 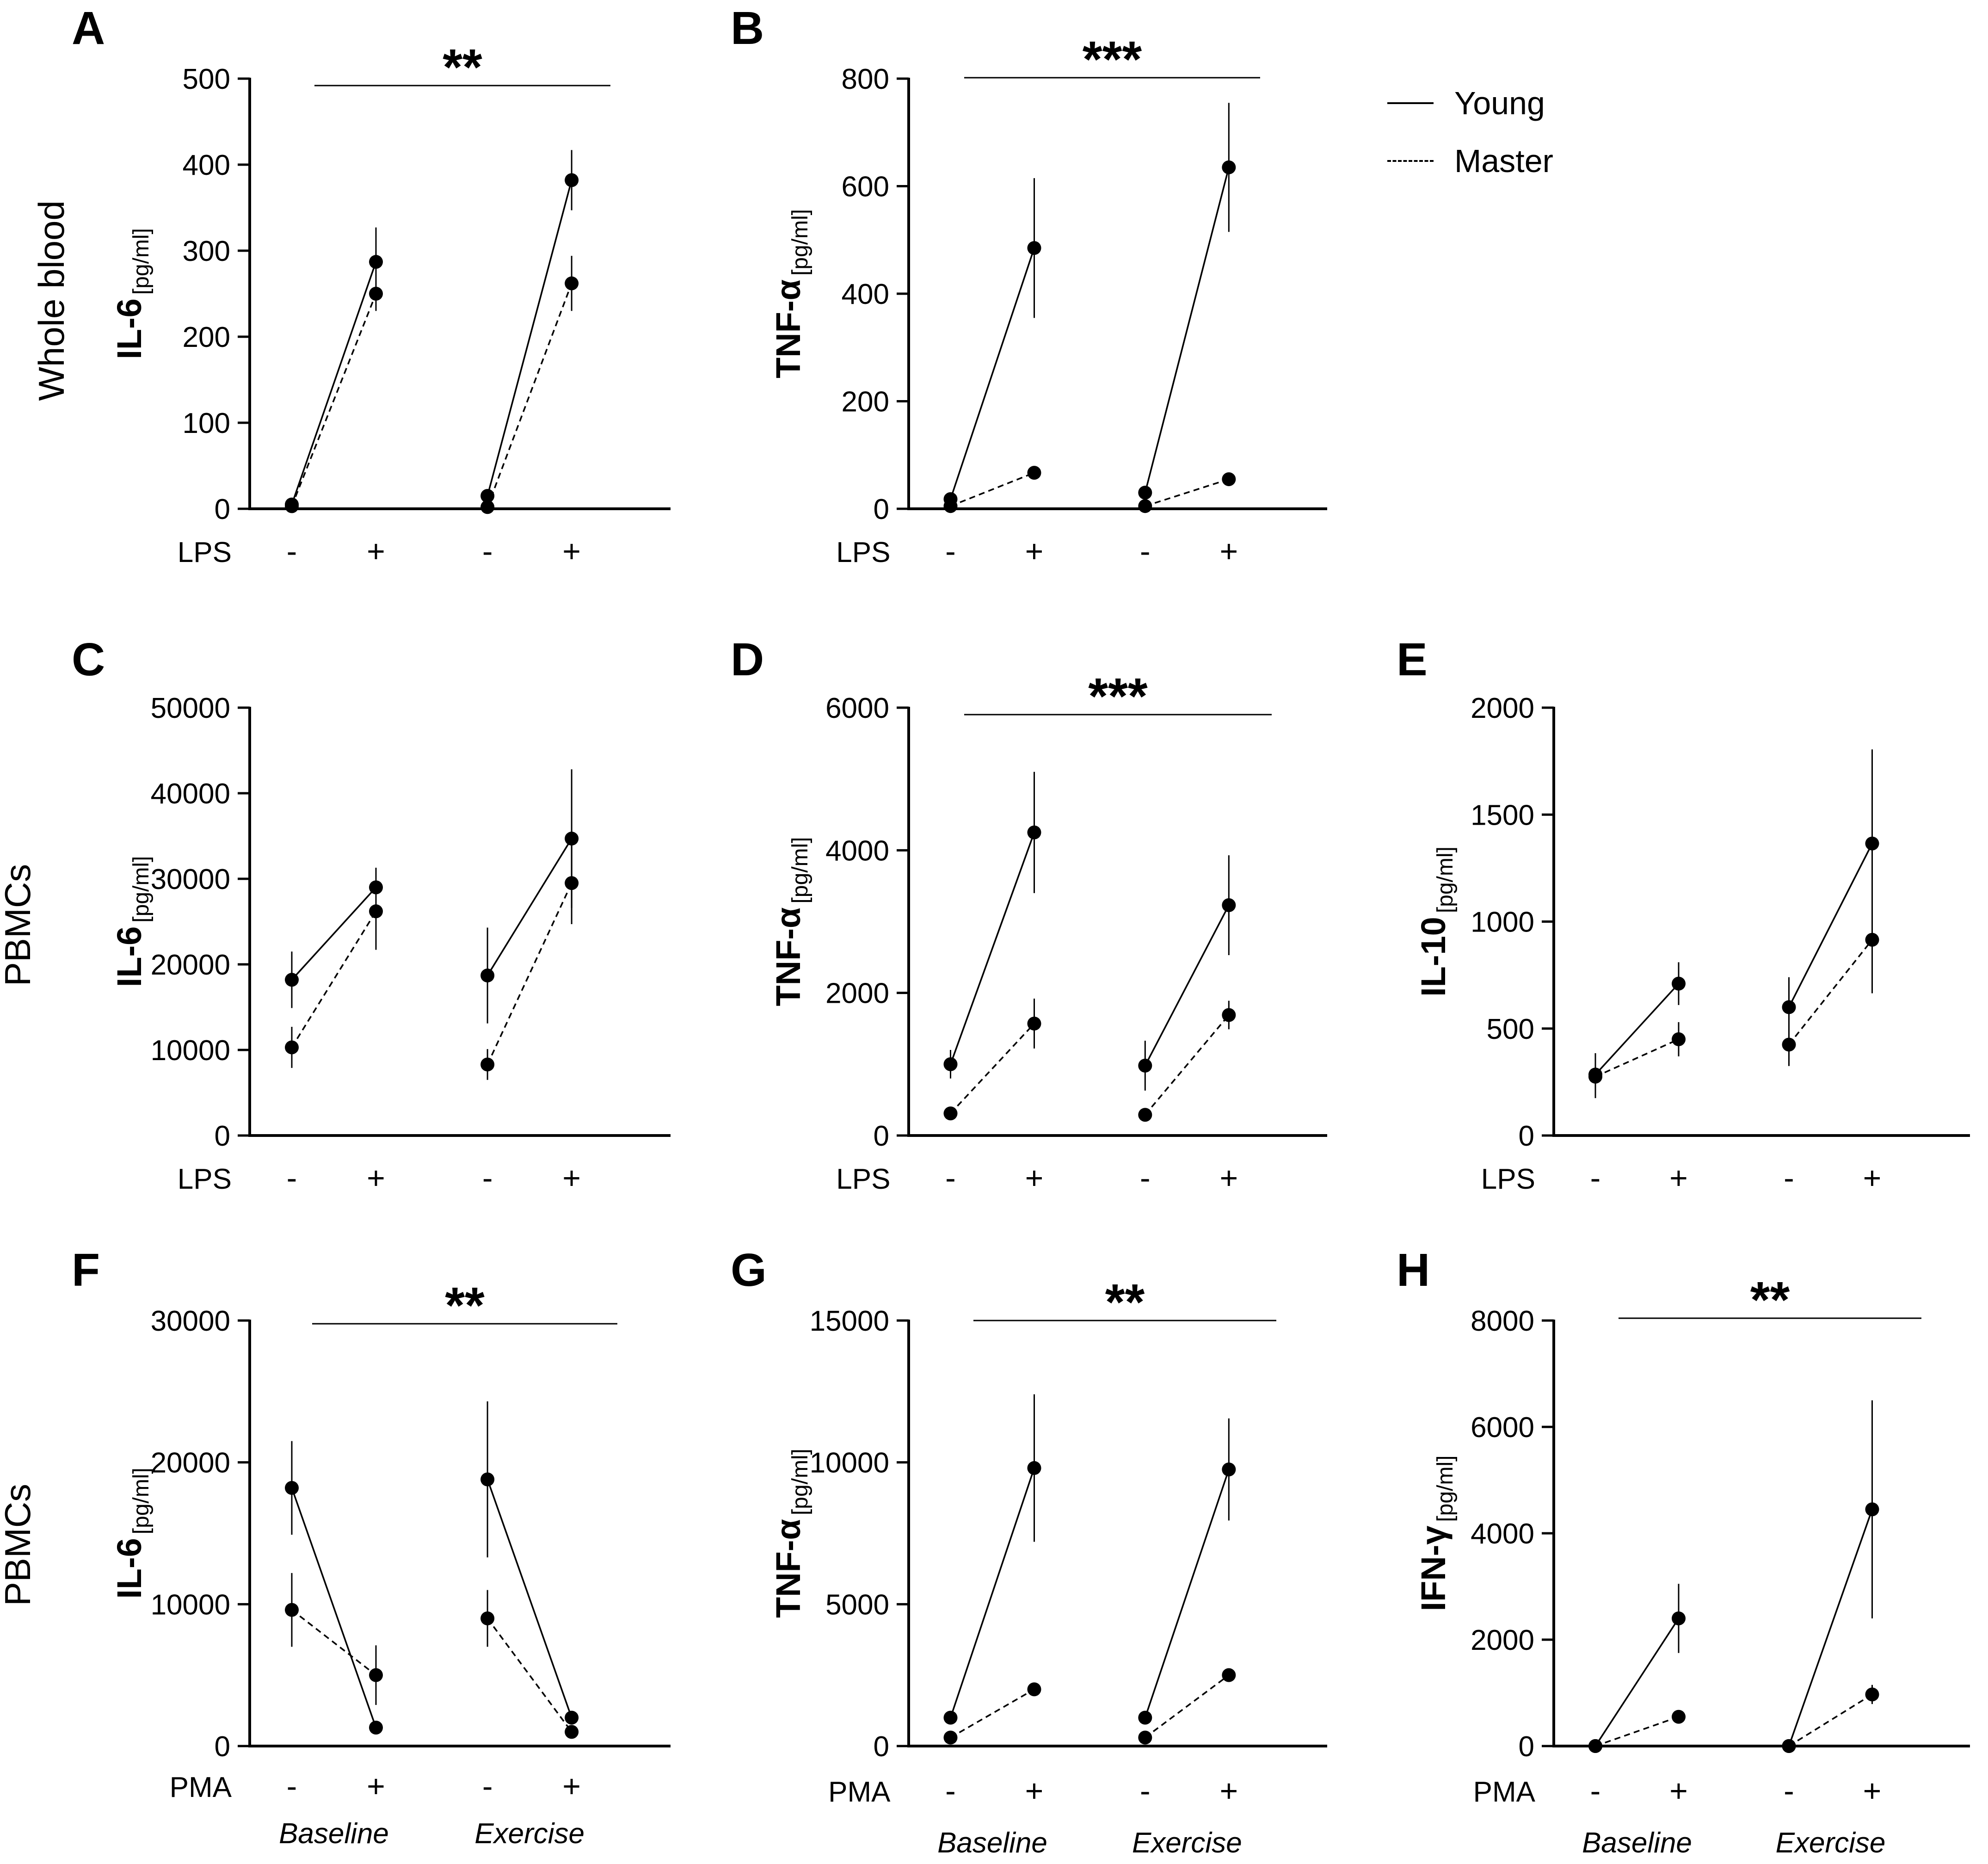 I want to click on series-line-young-f, so click(x=334, y=1607).